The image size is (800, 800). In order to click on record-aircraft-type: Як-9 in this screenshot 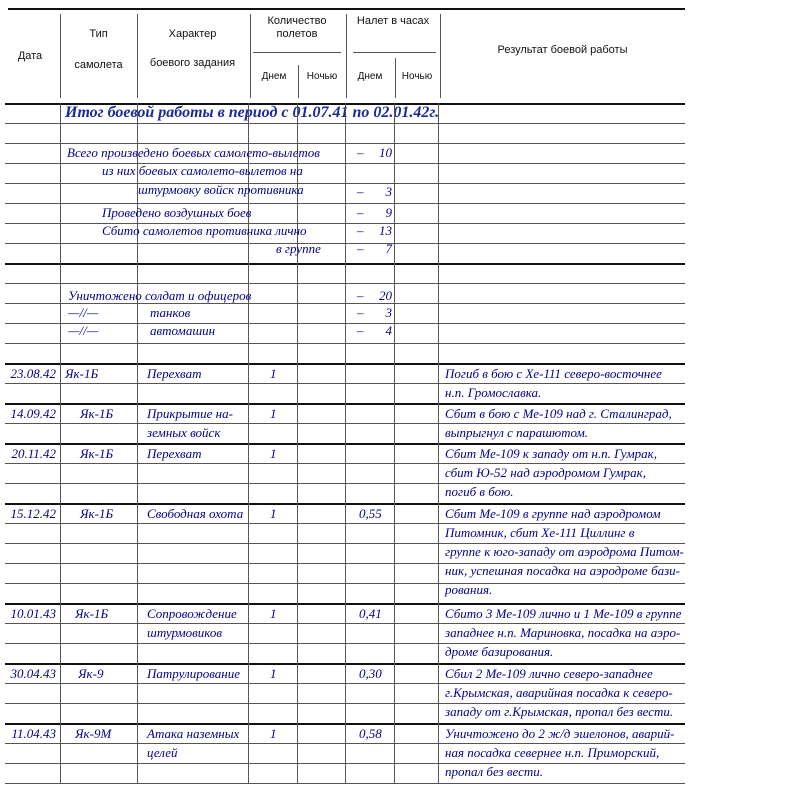, I will do `click(91, 673)`.